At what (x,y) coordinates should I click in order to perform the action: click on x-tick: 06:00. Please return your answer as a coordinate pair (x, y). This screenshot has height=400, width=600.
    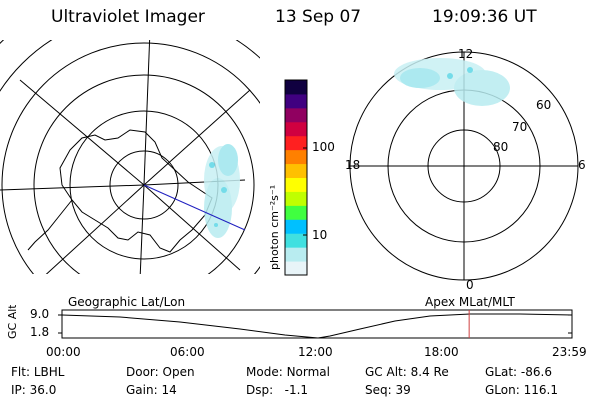
    Looking at the image, I should click on (187, 352).